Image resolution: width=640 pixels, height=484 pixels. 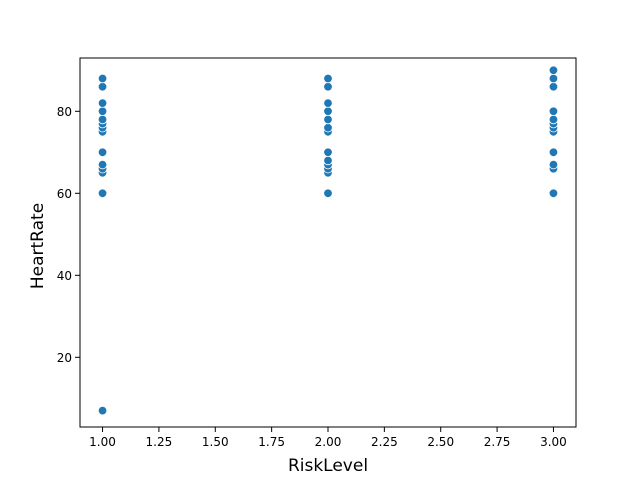 What do you see at coordinates (328, 442) in the screenshot?
I see `x-tick-label: 2.00` at bounding box center [328, 442].